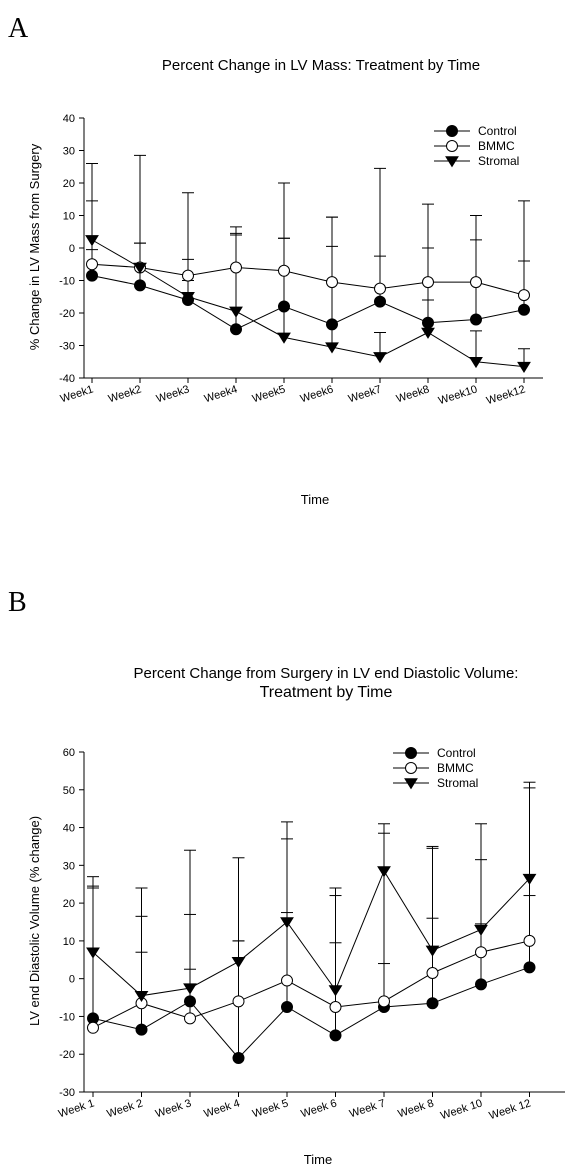 The image size is (569, 1170). What do you see at coordinates (173, 1108) in the screenshot?
I see `x-tick-label: Week 3` at bounding box center [173, 1108].